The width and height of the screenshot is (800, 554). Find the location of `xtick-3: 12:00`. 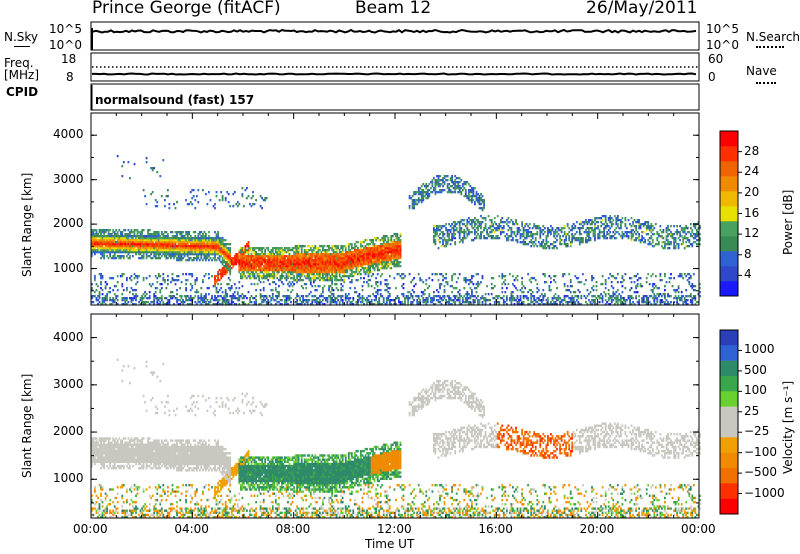

xtick-3: 12:00 is located at coordinates (394, 529).